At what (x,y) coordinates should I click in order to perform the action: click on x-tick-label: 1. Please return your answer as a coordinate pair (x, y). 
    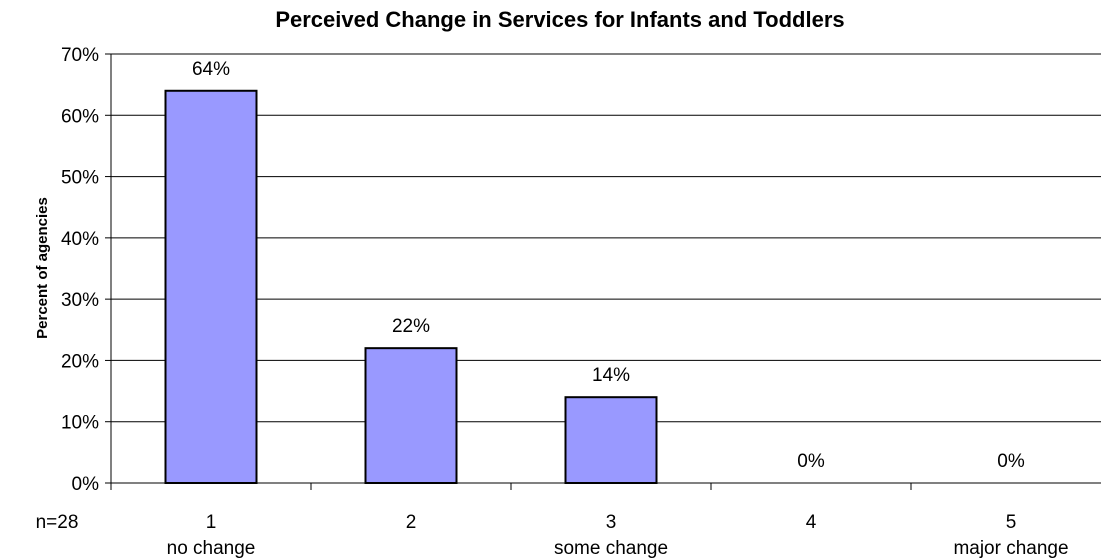
    Looking at the image, I should click on (211, 522).